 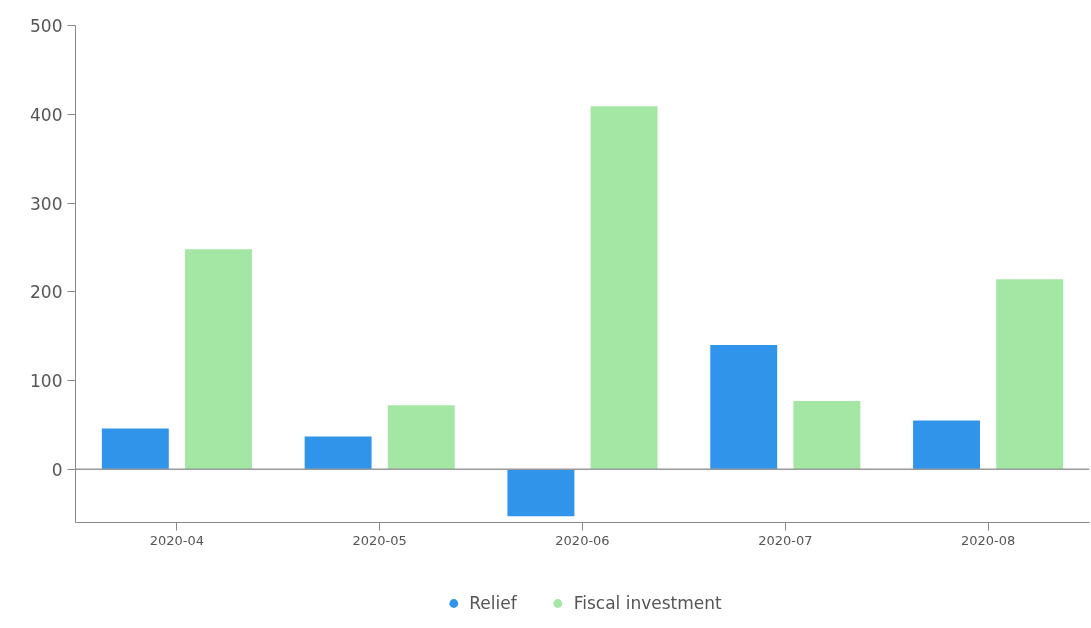 I want to click on y-tick-label: 200, so click(x=46, y=292).